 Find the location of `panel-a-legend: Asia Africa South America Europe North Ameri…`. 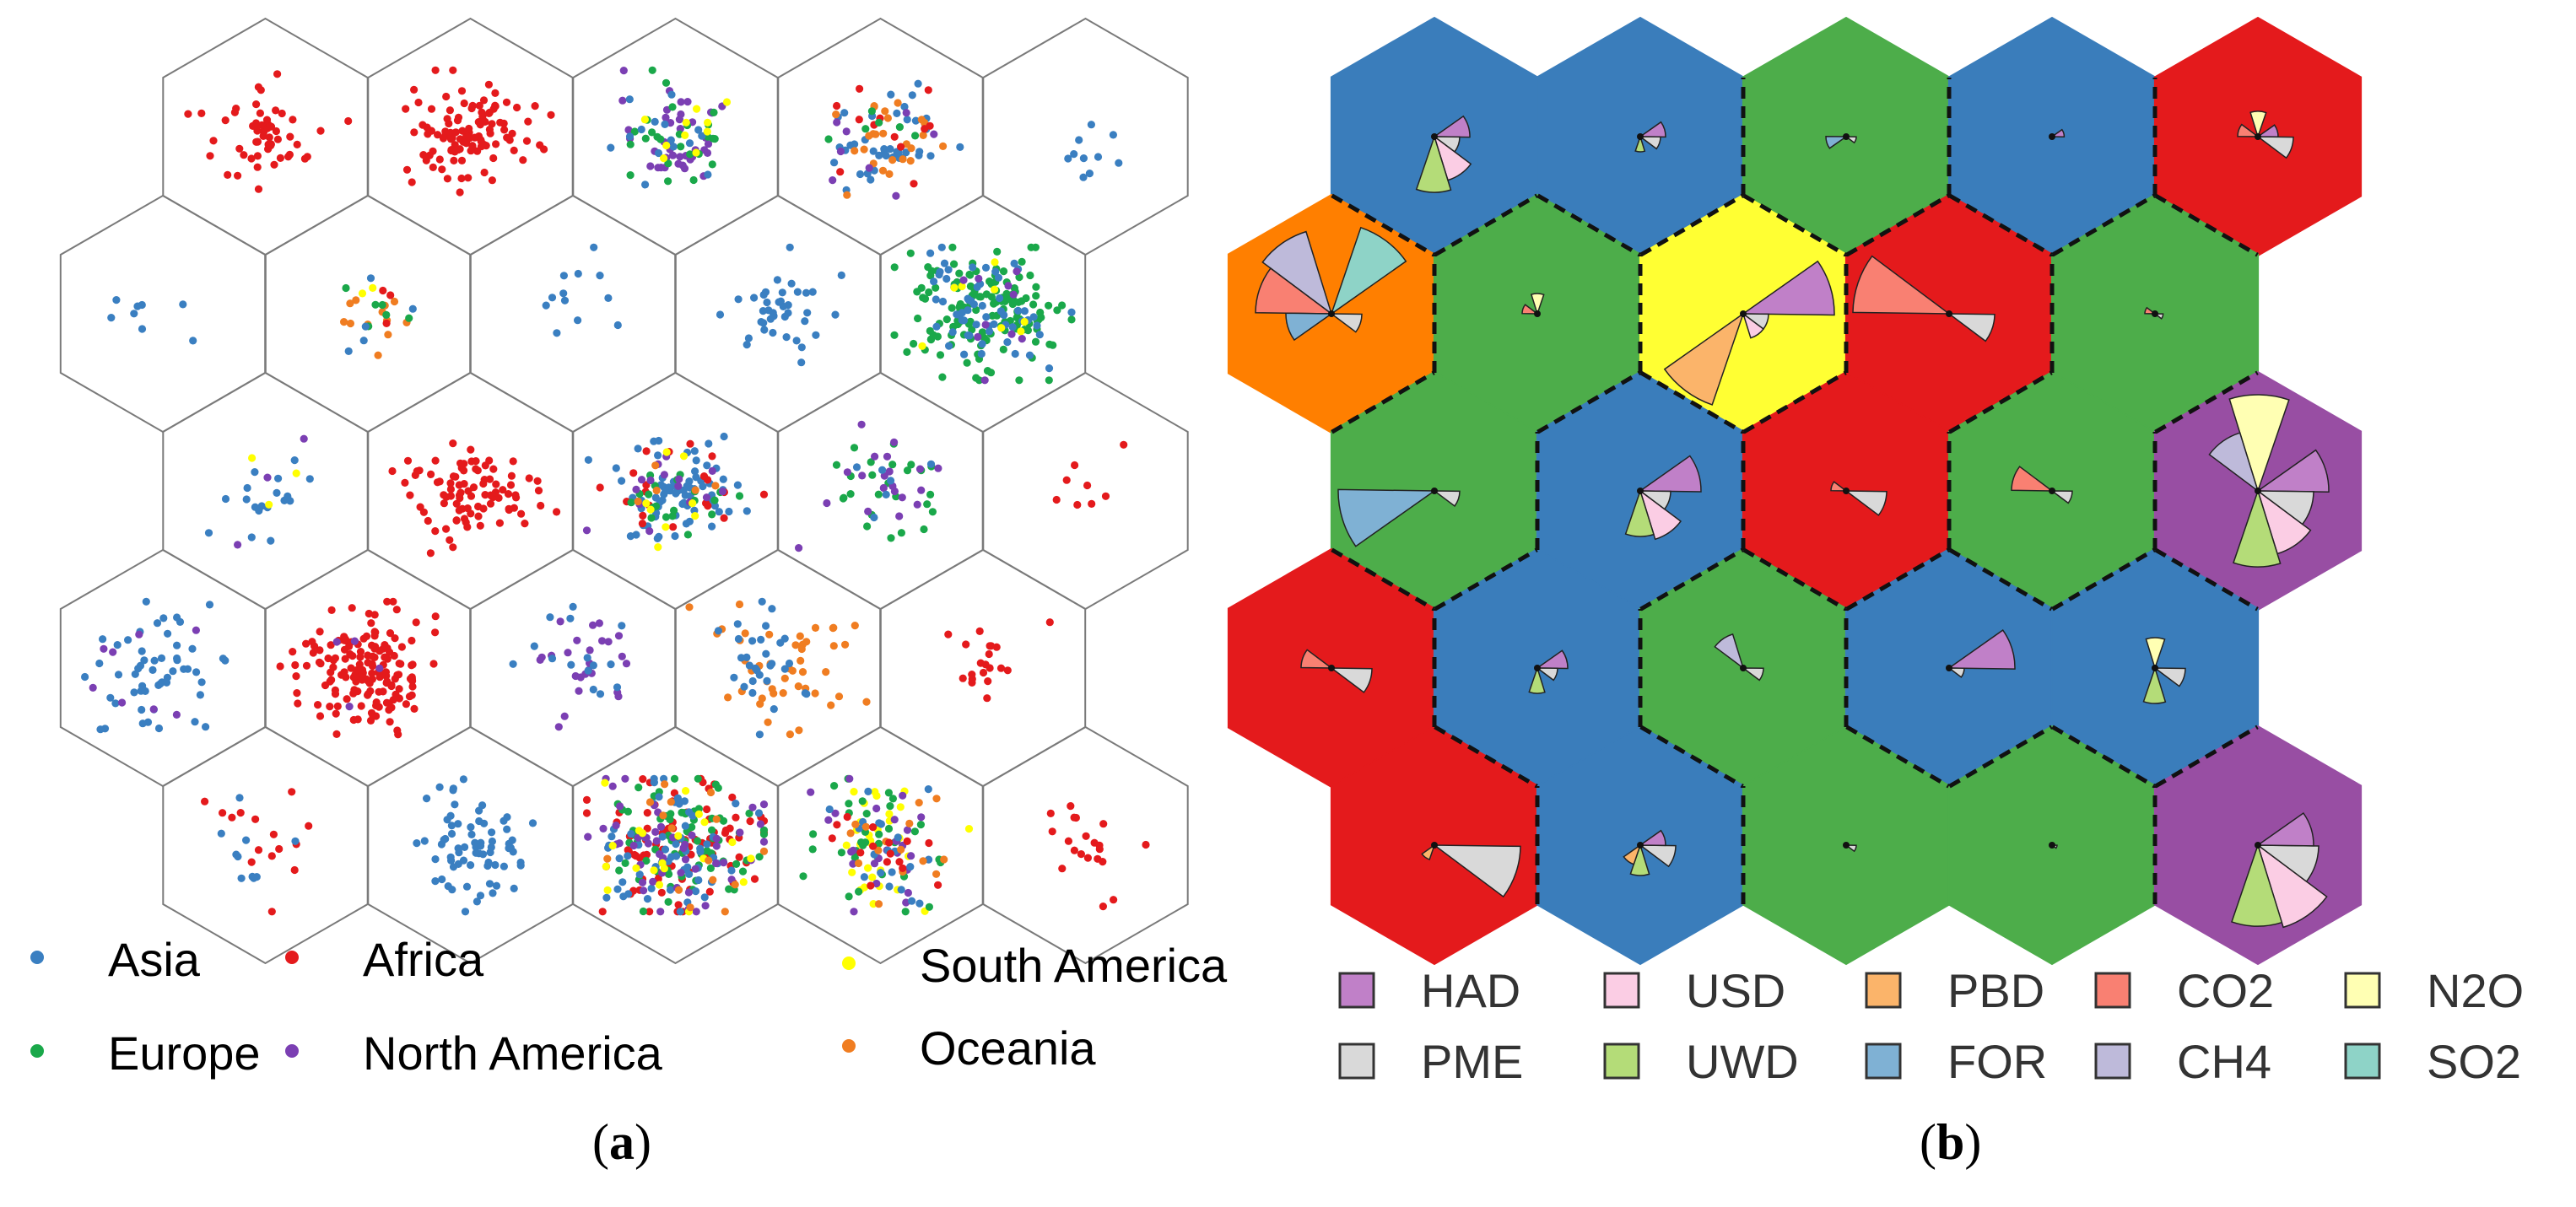

panel-a-legend: Asia Africa South America Europe North Ameri… is located at coordinates (629, 1006).